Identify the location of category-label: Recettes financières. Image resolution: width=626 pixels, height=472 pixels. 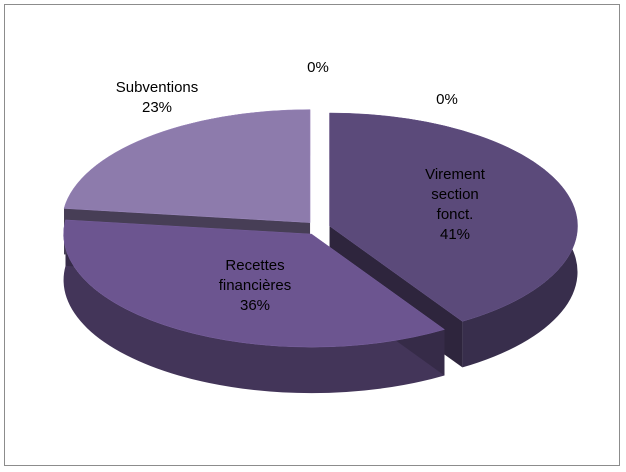
(255, 275).